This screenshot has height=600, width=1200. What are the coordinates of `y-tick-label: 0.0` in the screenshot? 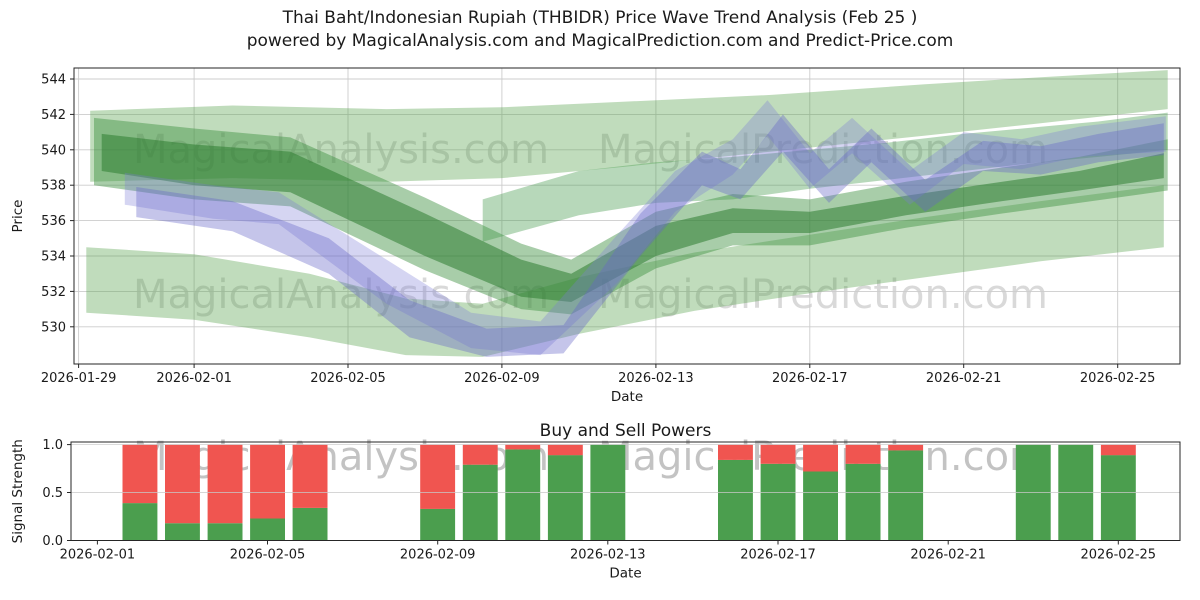 It's located at (52, 541).